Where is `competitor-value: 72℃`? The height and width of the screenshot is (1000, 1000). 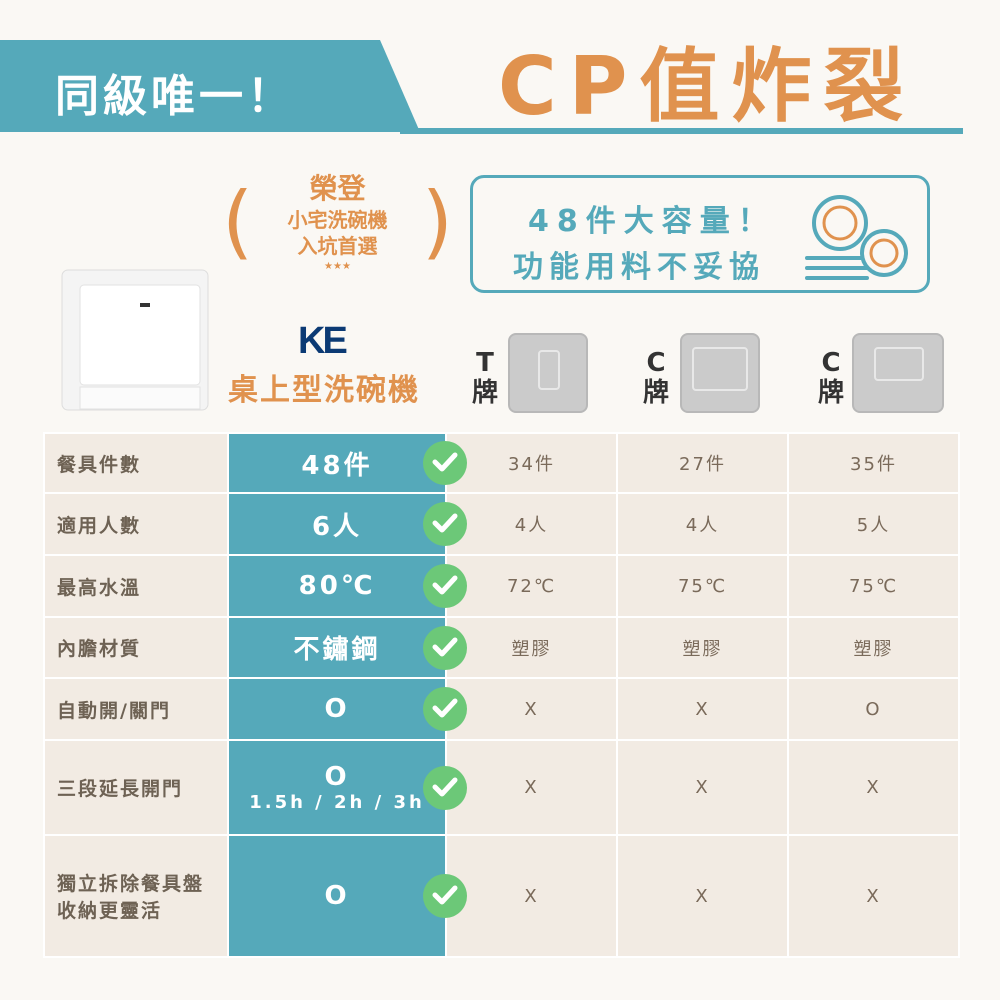 competitor-value: 72℃ is located at coordinates (531, 586).